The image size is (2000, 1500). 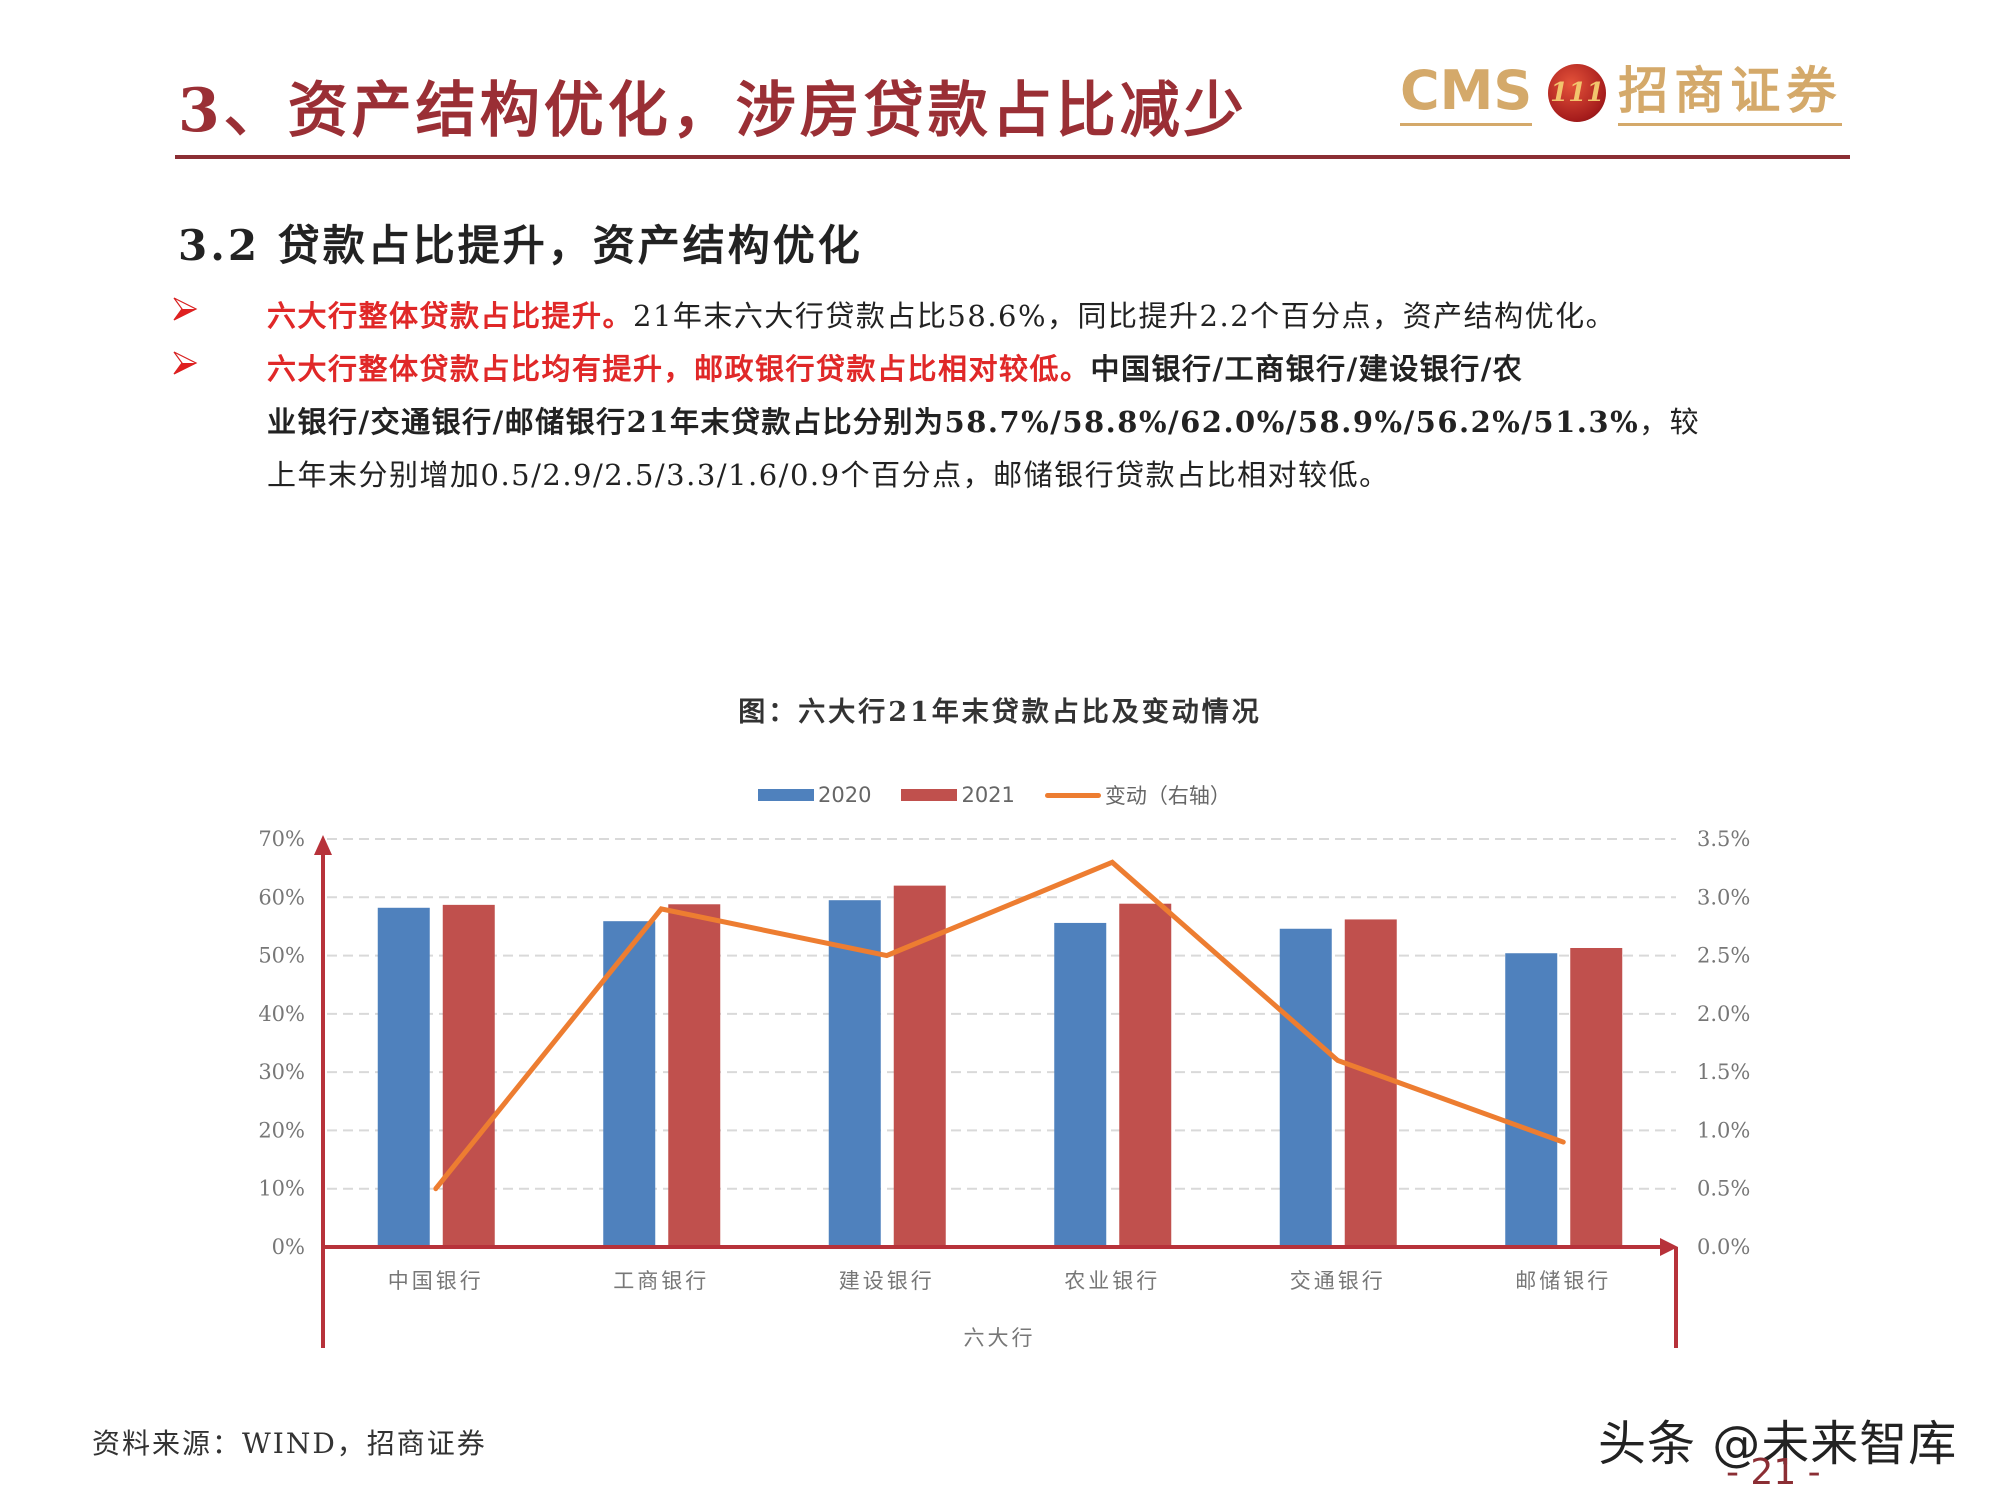 I want to click on x-axis-category-label: 农业银行, so click(x=1112, y=1281).